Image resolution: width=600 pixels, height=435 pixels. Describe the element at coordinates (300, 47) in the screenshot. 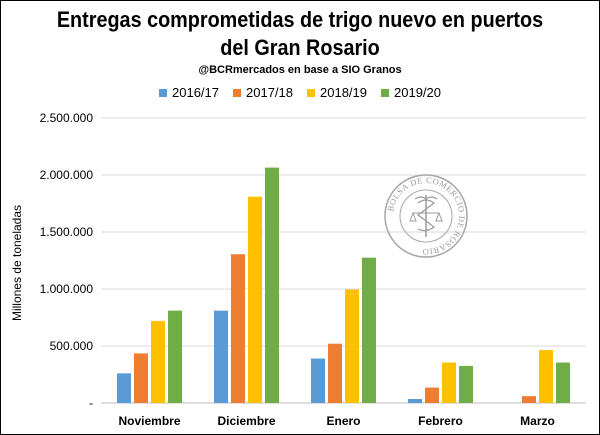

I see `chart-title-line-2: del Gran Rosario` at that location.